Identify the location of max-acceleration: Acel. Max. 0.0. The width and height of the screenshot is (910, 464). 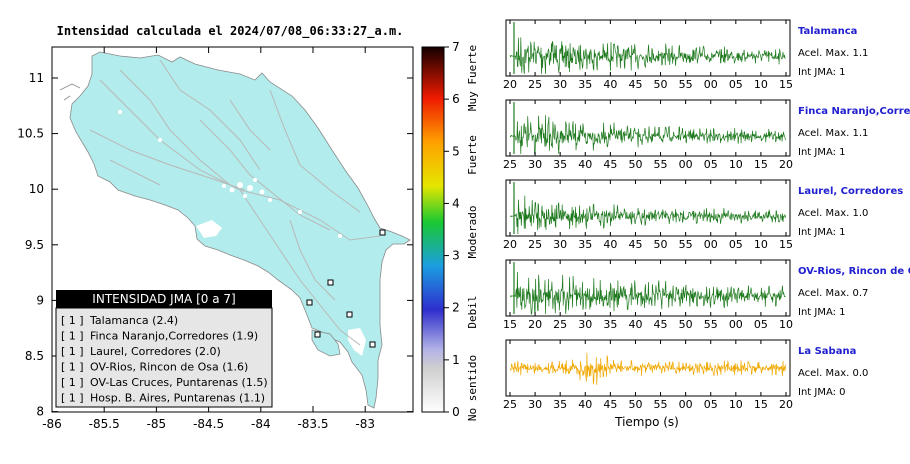
(833, 373).